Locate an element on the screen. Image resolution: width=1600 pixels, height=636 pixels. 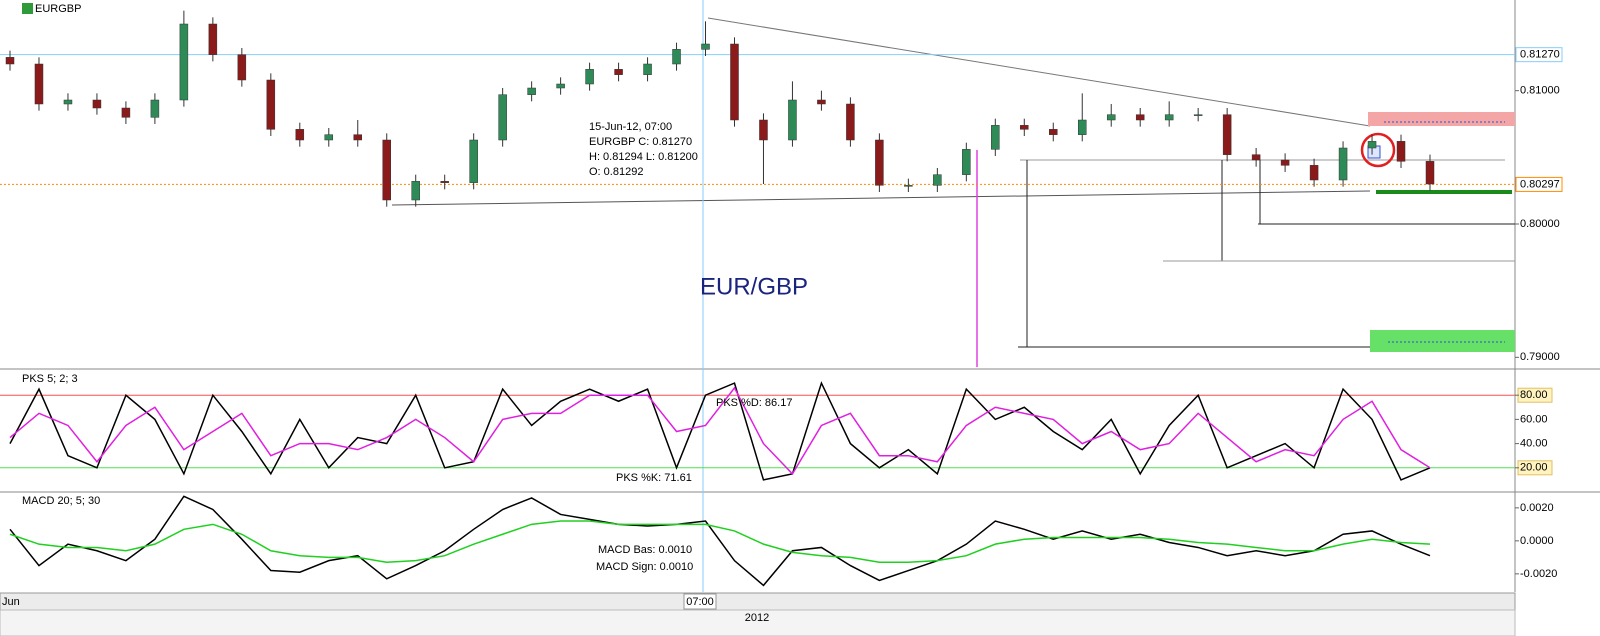
y-tick-label: 0.80000 is located at coordinates (1540, 224).